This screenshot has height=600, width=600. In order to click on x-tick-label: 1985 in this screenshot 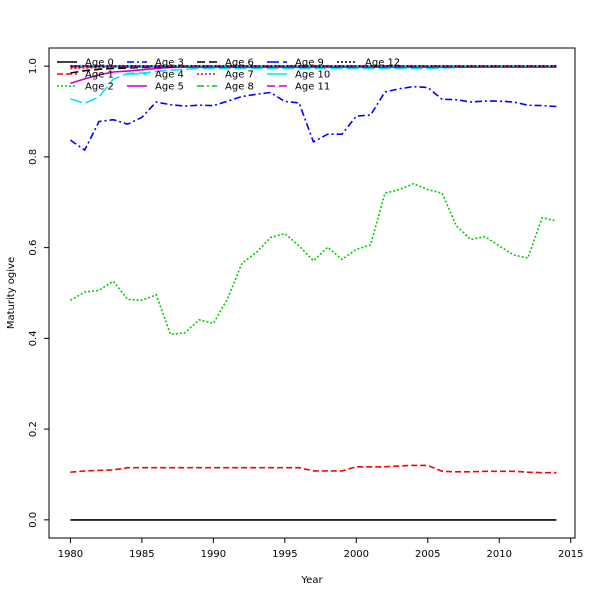, I will do `click(141, 554)`.